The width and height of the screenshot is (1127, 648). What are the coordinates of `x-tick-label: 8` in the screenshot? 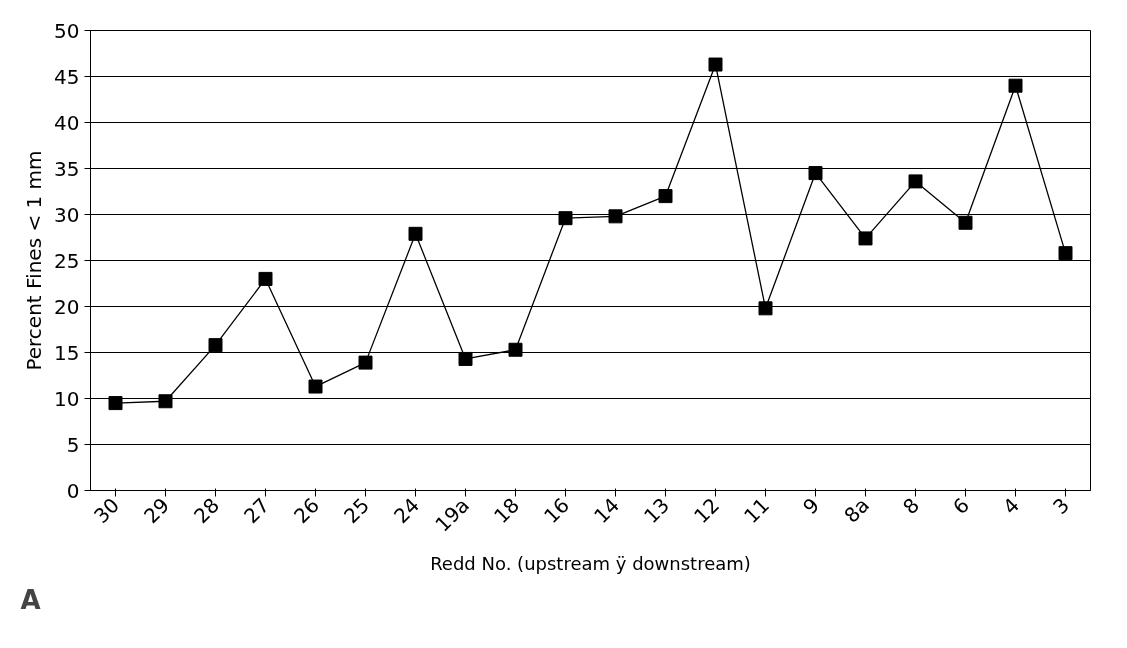 It's located at (911, 506).